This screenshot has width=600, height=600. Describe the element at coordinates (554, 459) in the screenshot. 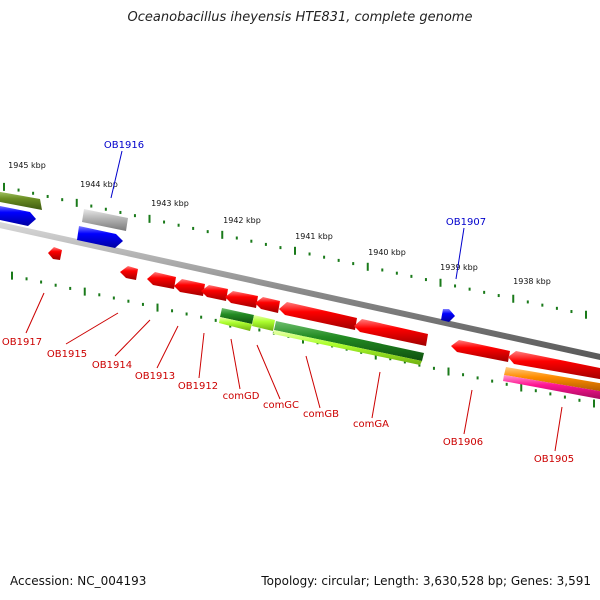

I see `gene-label: OB1905` at that location.